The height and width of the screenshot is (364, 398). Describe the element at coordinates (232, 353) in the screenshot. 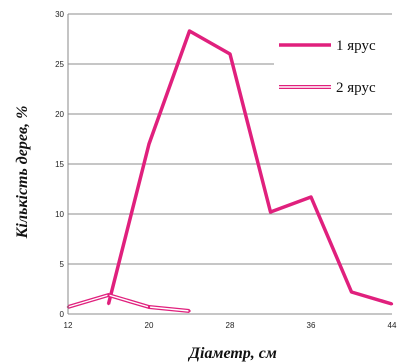

I see `x-axis-title: Діаметр, см` at that location.